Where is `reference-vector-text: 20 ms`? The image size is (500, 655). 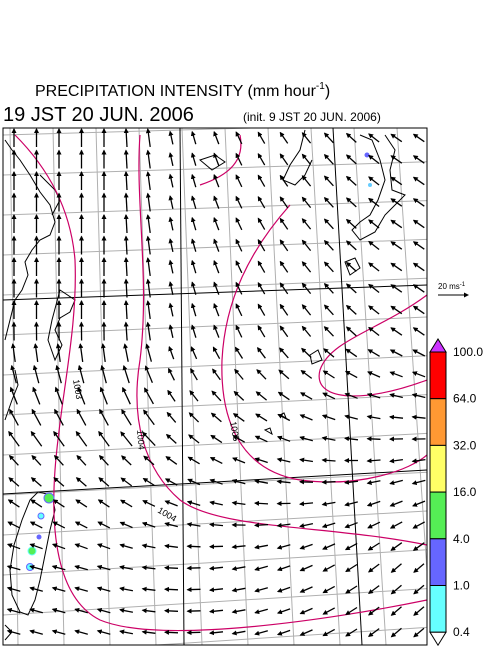 reference-vector-text: 20 ms is located at coordinates (449, 286).